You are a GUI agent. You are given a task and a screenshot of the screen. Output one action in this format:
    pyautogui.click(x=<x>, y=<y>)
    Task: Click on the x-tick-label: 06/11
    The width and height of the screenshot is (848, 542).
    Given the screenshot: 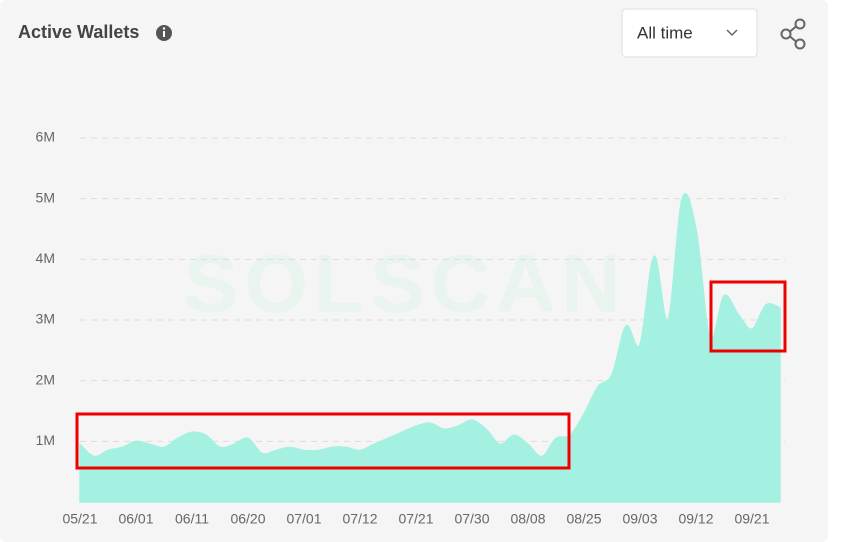 What is the action you would take?
    pyautogui.click(x=192, y=519)
    